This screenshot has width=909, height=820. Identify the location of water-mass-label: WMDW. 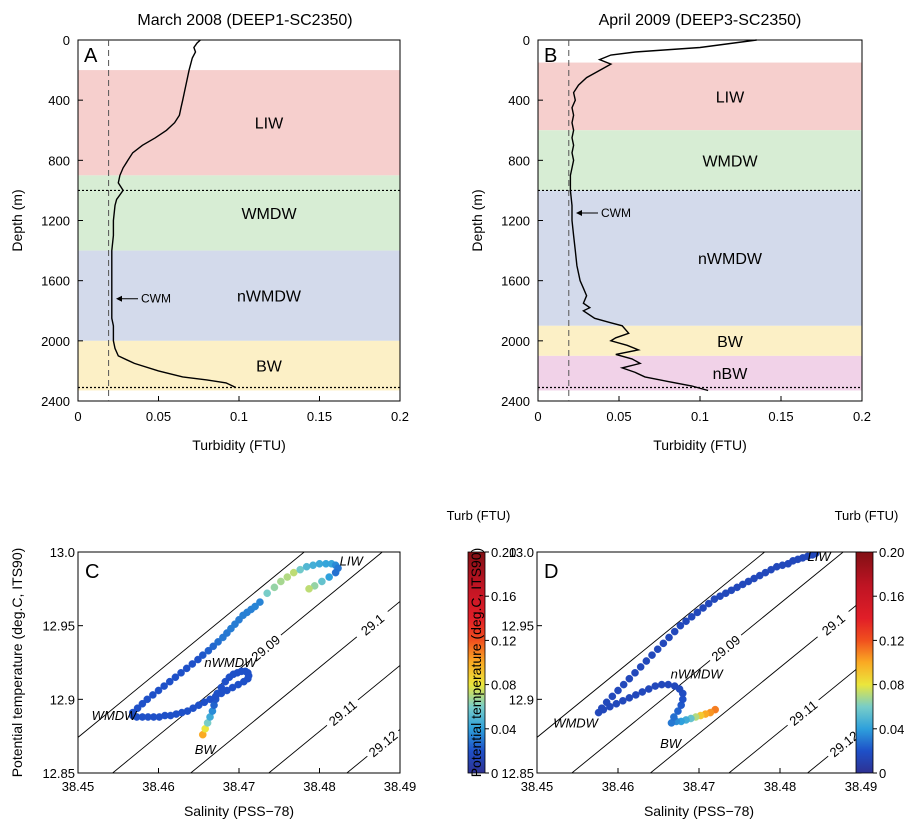
(115, 715).